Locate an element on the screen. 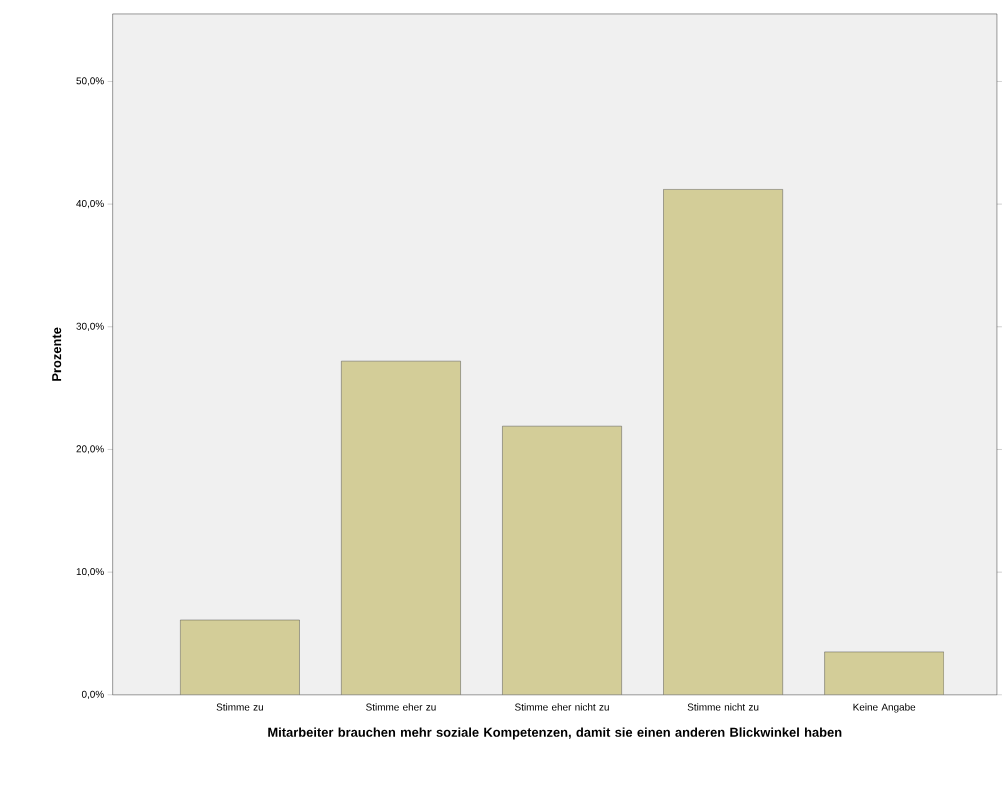  y-tick-label: 20,0% is located at coordinates (90, 449).